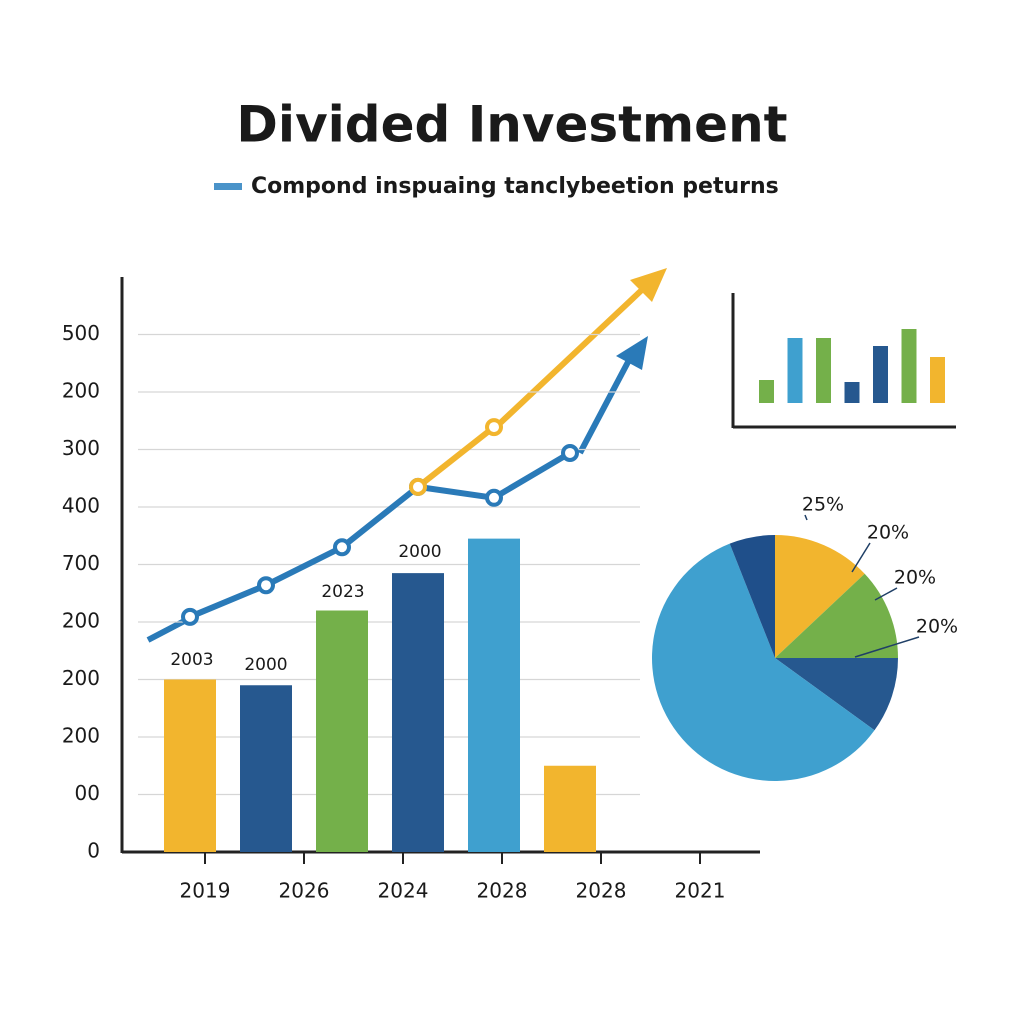 The image size is (1024, 1024). What do you see at coordinates (823, 505) in the screenshot?
I see `pie-annotation: 25%` at bounding box center [823, 505].